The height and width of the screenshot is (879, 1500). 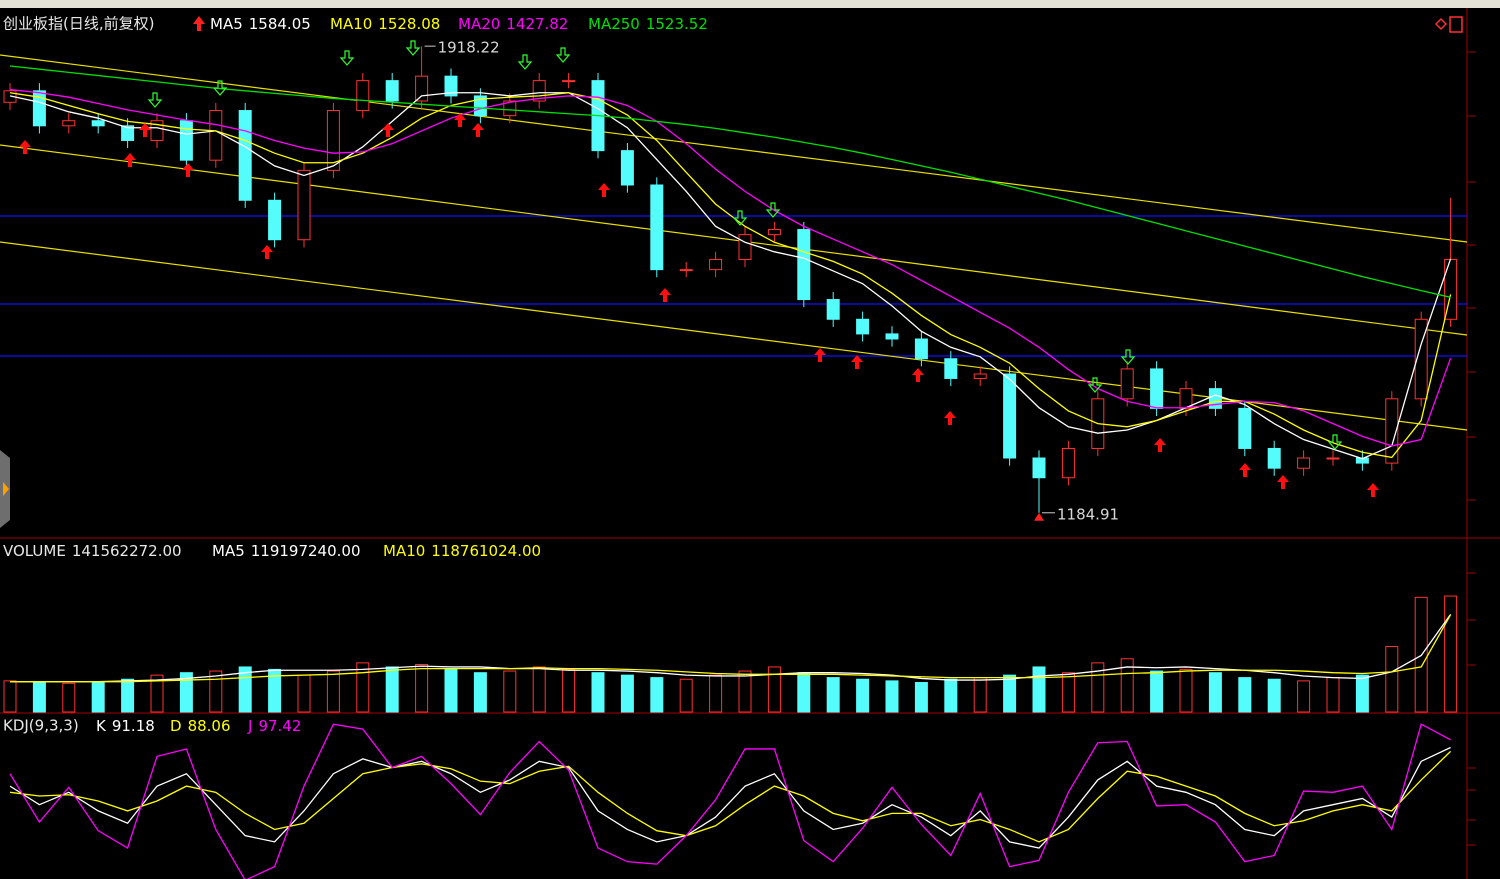 What do you see at coordinates (260, 24) in the screenshot?
I see `legend-entry: MA5 1584.05` at bounding box center [260, 24].